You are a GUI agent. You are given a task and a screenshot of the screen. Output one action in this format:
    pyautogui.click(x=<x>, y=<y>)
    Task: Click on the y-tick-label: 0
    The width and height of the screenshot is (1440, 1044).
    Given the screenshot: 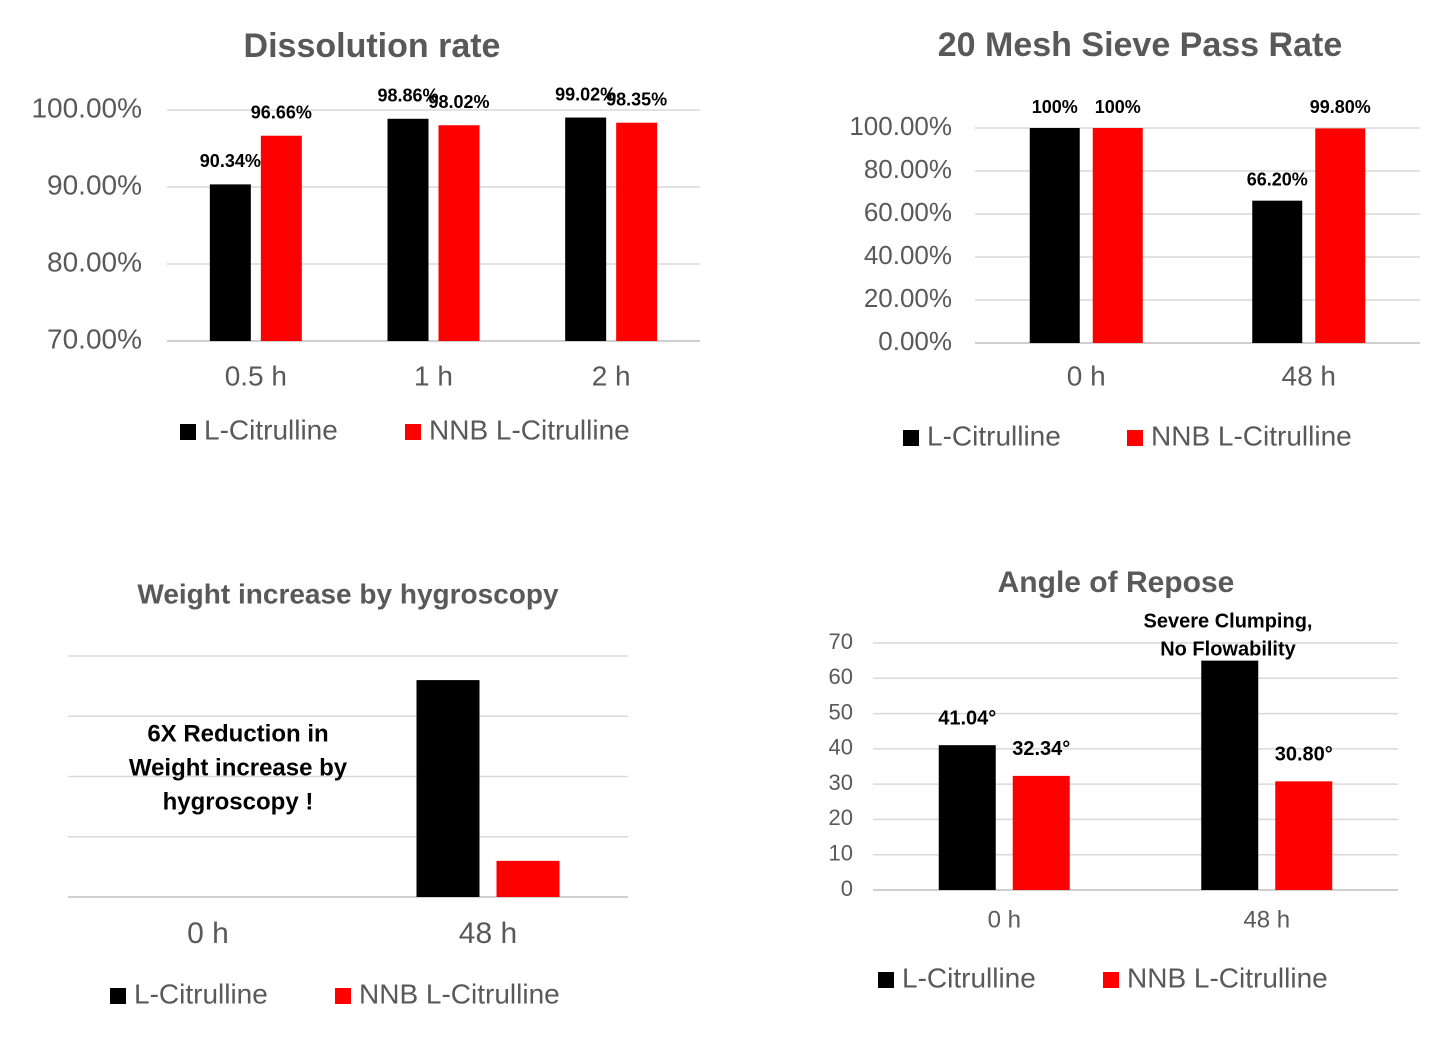 What is the action you would take?
    pyautogui.click(x=847, y=888)
    